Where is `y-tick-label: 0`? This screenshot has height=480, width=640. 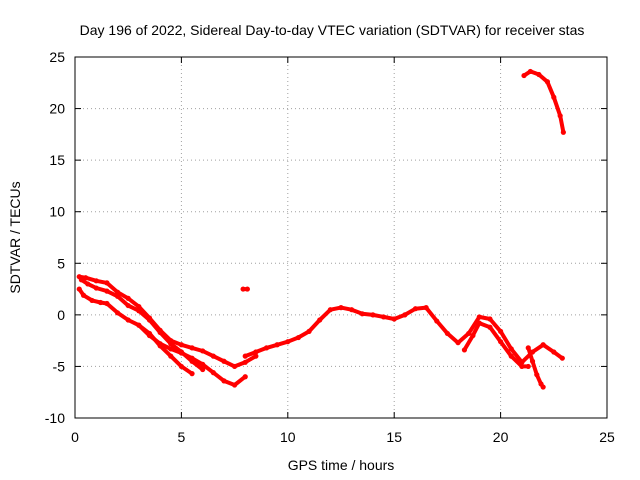 y-tick-label: 0 is located at coordinates (61, 315).